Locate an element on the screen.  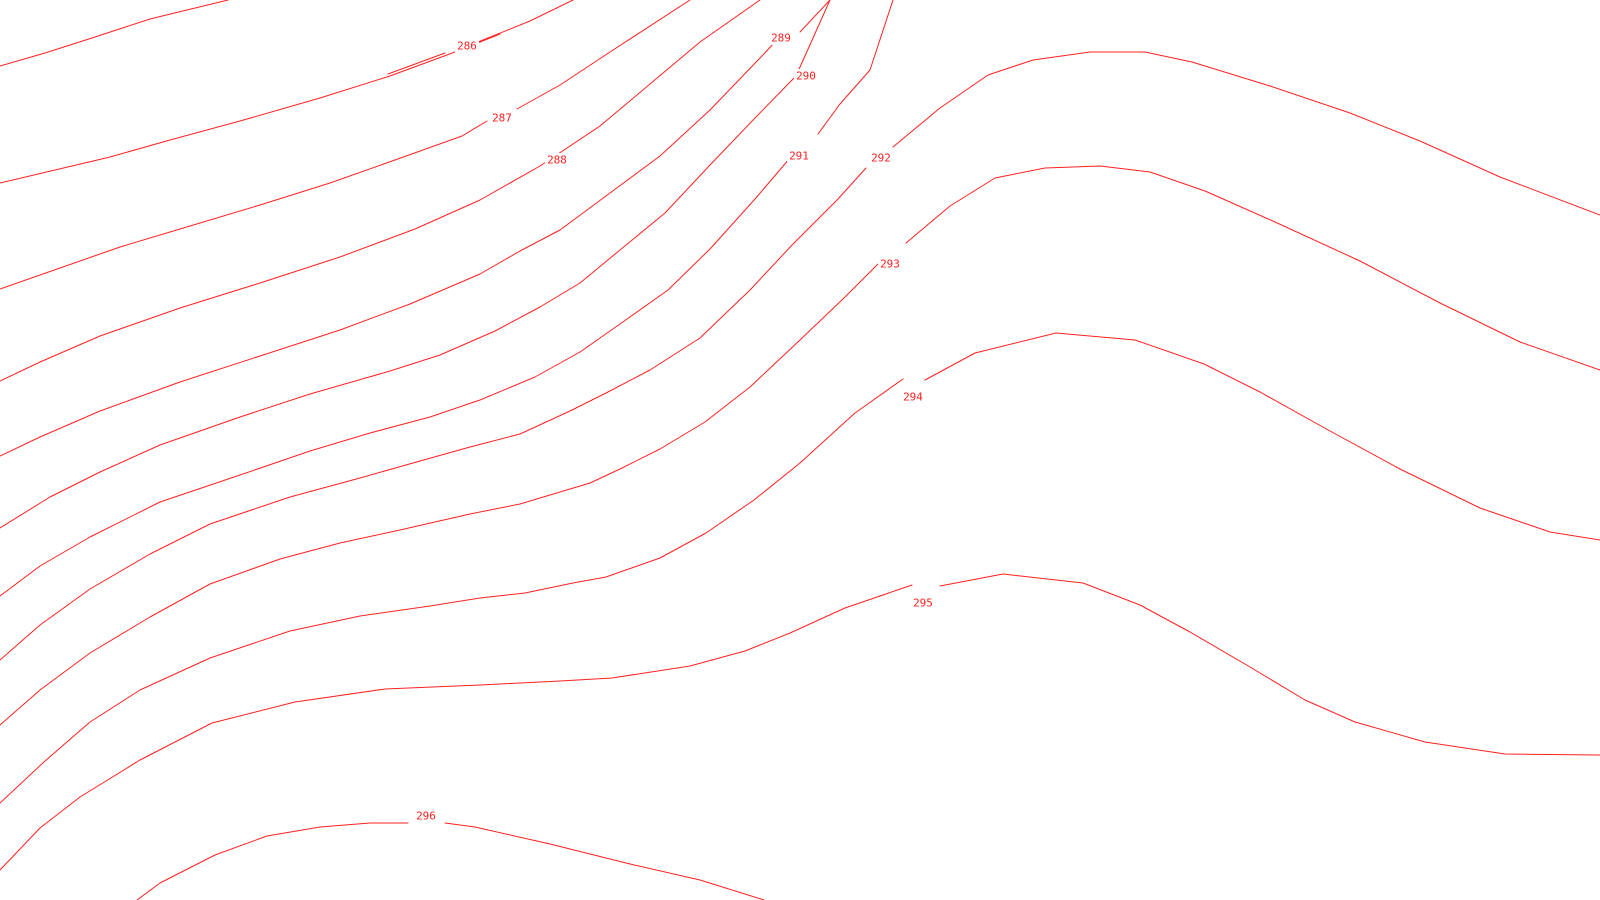
contour-label-292: 292 is located at coordinates (881, 158).